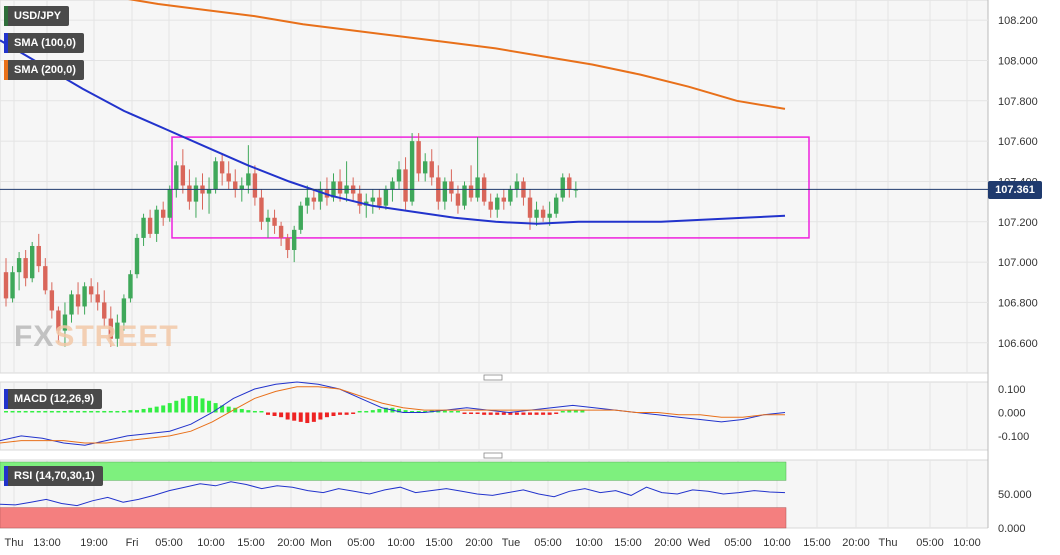  What do you see at coordinates (37, 16) in the screenshot?
I see `legend-symbol: USD/JPY` at bounding box center [37, 16].